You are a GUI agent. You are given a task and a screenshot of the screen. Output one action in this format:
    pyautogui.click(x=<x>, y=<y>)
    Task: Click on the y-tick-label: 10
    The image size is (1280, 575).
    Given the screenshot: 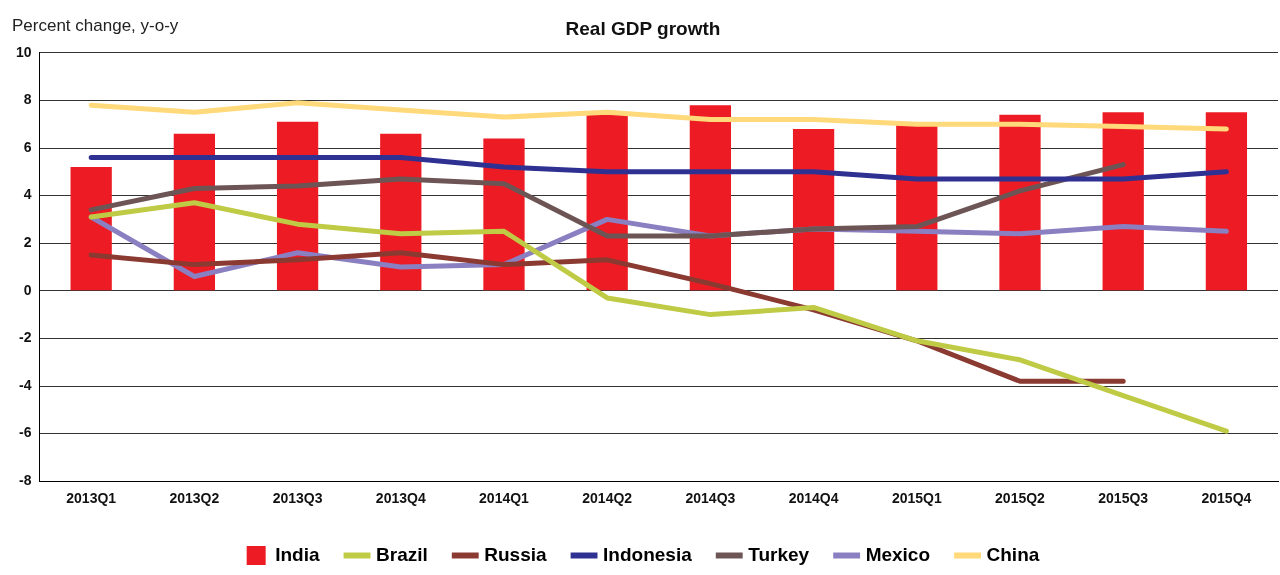 What is the action you would take?
    pyautogui.click(x=23, y=51)
    